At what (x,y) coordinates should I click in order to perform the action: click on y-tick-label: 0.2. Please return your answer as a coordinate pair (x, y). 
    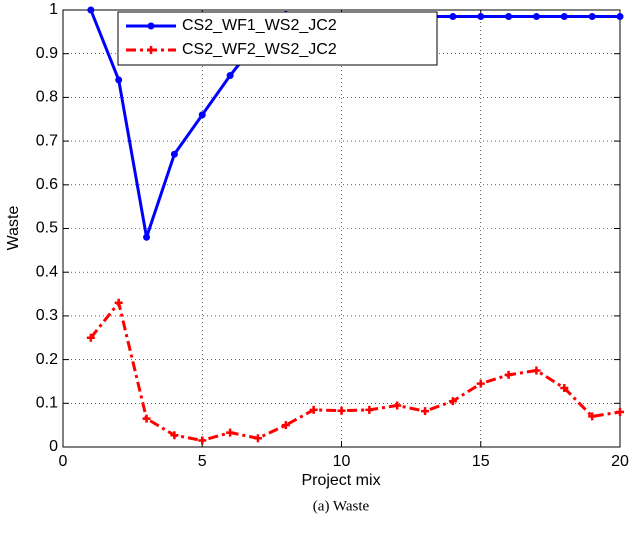
    Looking at the image, I should click on (47, 359).